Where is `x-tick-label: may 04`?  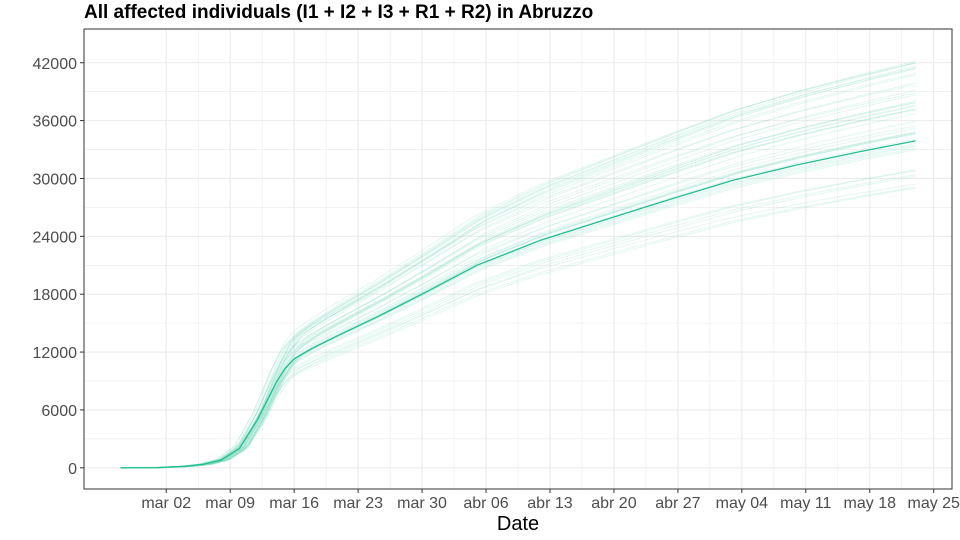
x-tick-label: may 04 is located at coordinates (742, 503).